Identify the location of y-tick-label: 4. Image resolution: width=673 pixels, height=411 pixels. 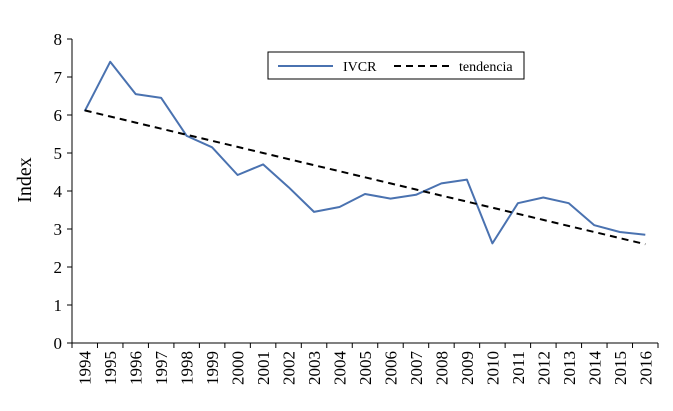
(58, 191).